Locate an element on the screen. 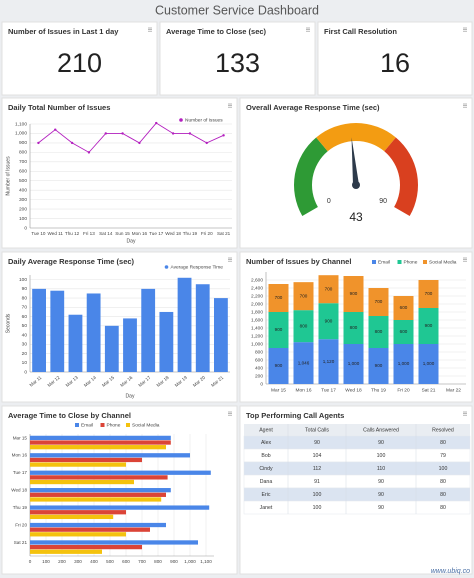  gauge-band is located at coordinates (311, 176).